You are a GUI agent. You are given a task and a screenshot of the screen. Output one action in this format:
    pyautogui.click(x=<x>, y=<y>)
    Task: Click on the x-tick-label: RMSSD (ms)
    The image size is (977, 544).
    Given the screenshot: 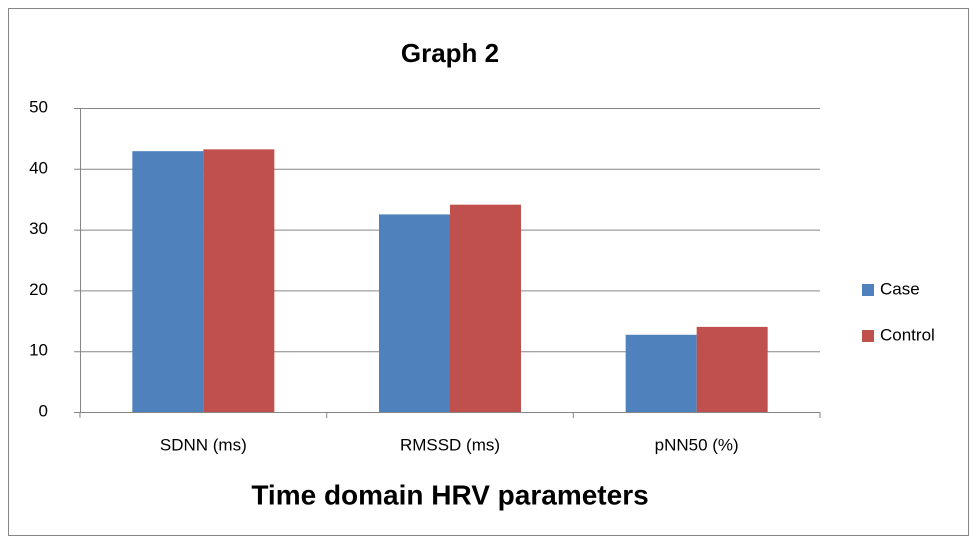 What is the action you would take?
    pyautogui.click(x=450, y=444)
    